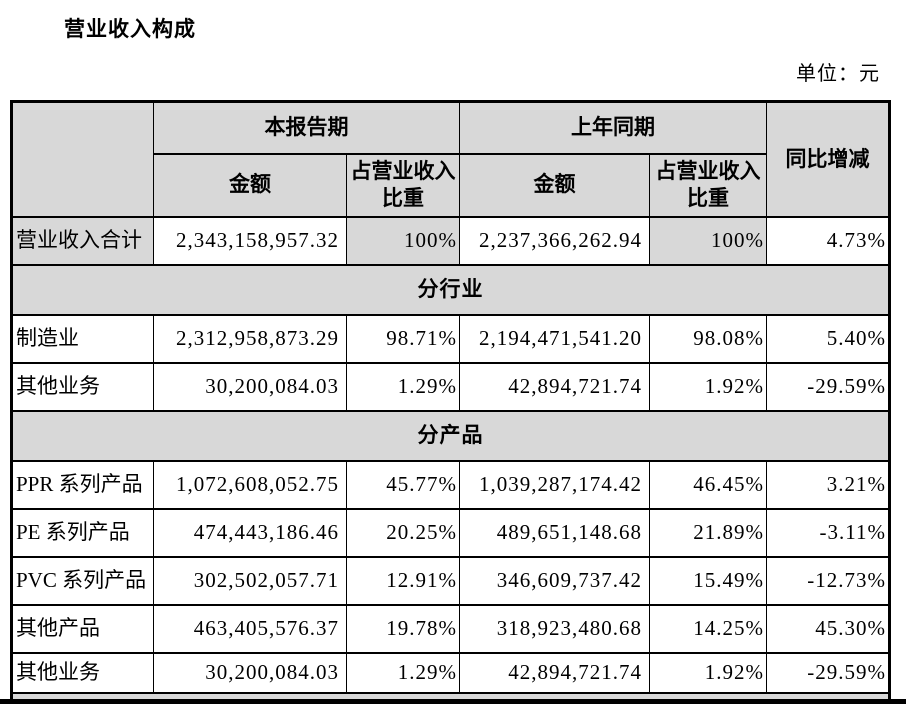 This screenshot has width=906, height=704. Describe the element at coordinates (554, 240) in the screenshot. I see `prior-amount: 2,237,366,262.94` at that location.